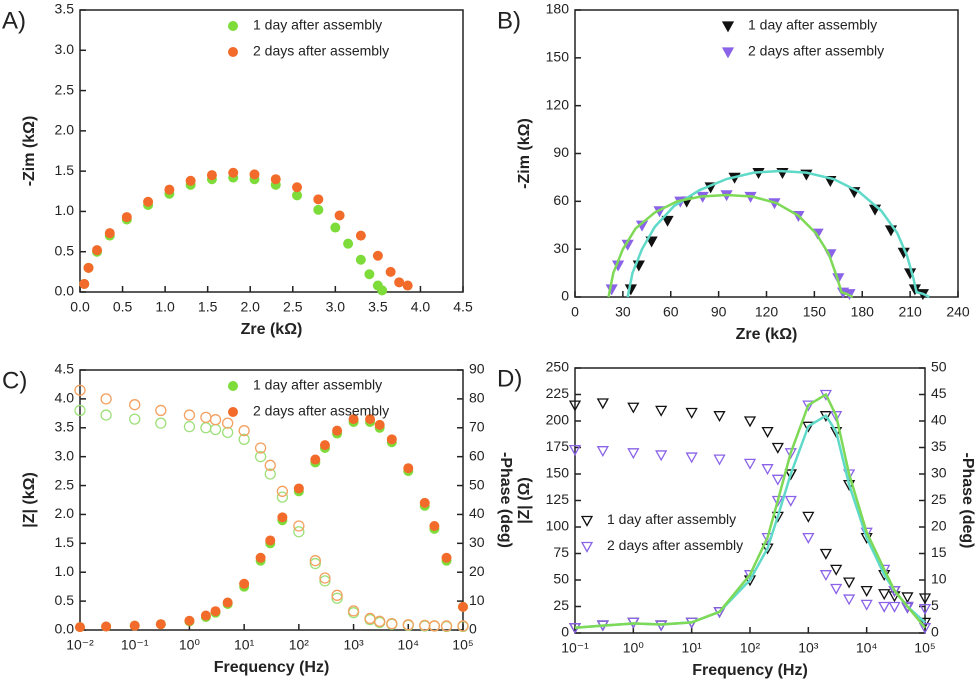 The width and height of the screenshot is (980, 686). Describe the element at coordinates (558, 57) in the screenshot. I see `y-tick-label: 150` at that location.